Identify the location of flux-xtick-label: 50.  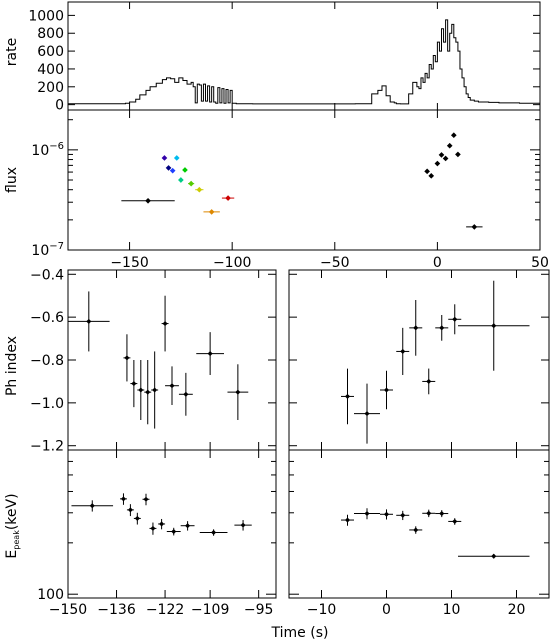
(540, 263).